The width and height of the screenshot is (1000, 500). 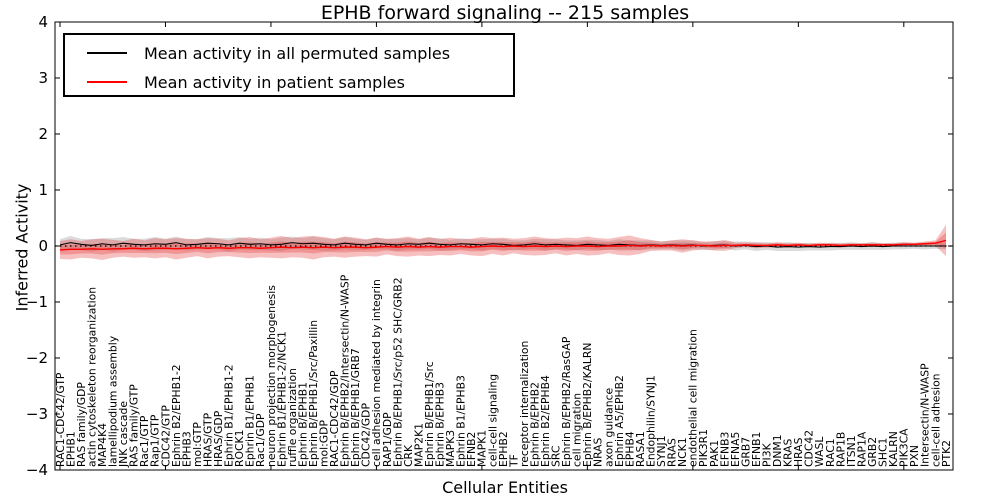 I want to click on x-category-label: PIK3CA, so click(x=904, y=447).